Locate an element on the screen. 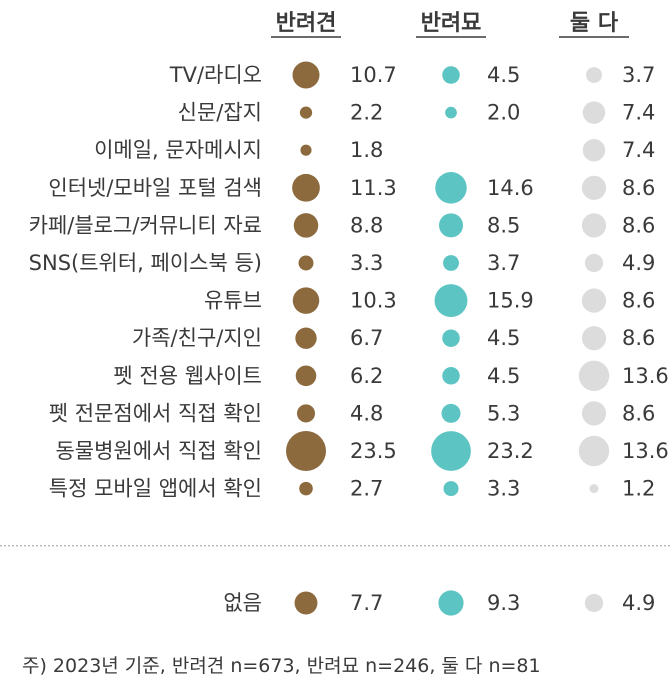 Image resolution: width=671 pixels, height=692 pixels. value-label: 15.9 is located at coordinates (510, 301).